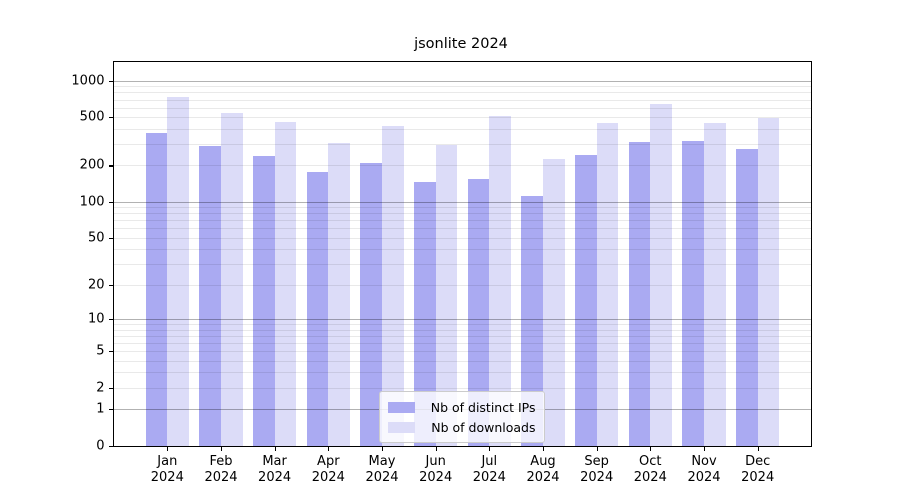 The width and height of the screenshot is (900, 500). I want to click on y-tick-label: 20, so click(96, 285).